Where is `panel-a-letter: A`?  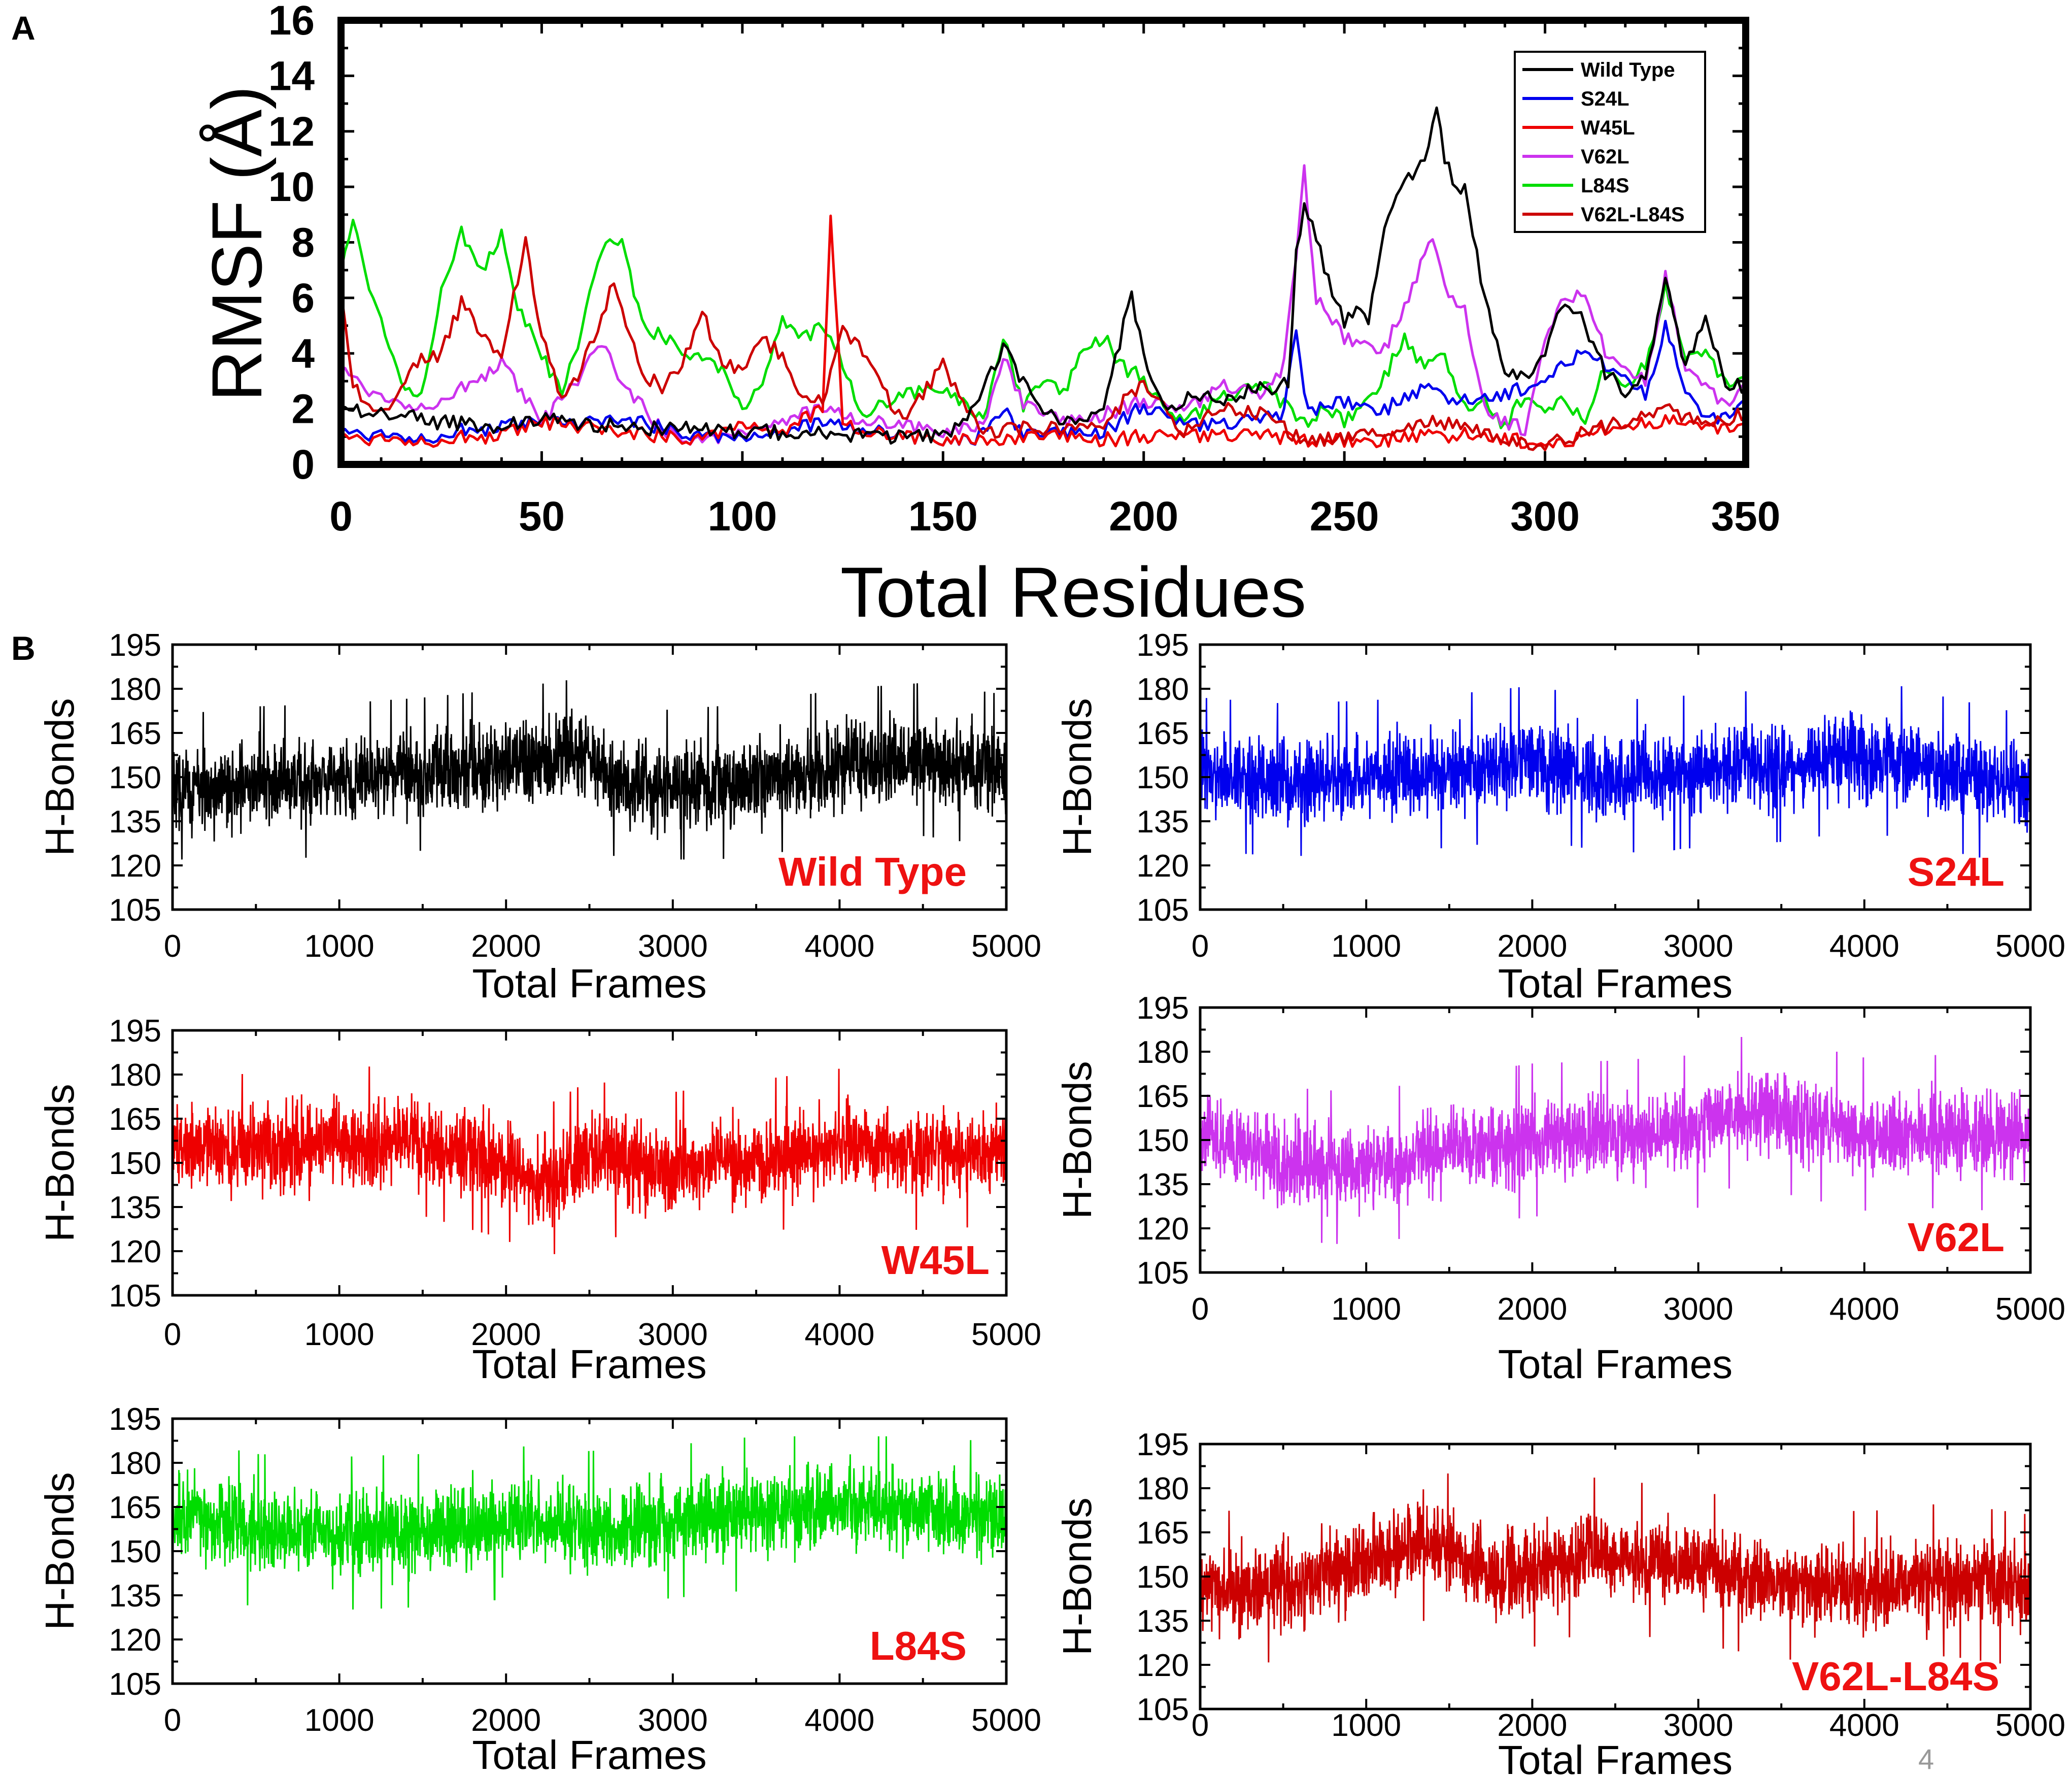
panel-a-letter: A is located at coordinates (23, 28).